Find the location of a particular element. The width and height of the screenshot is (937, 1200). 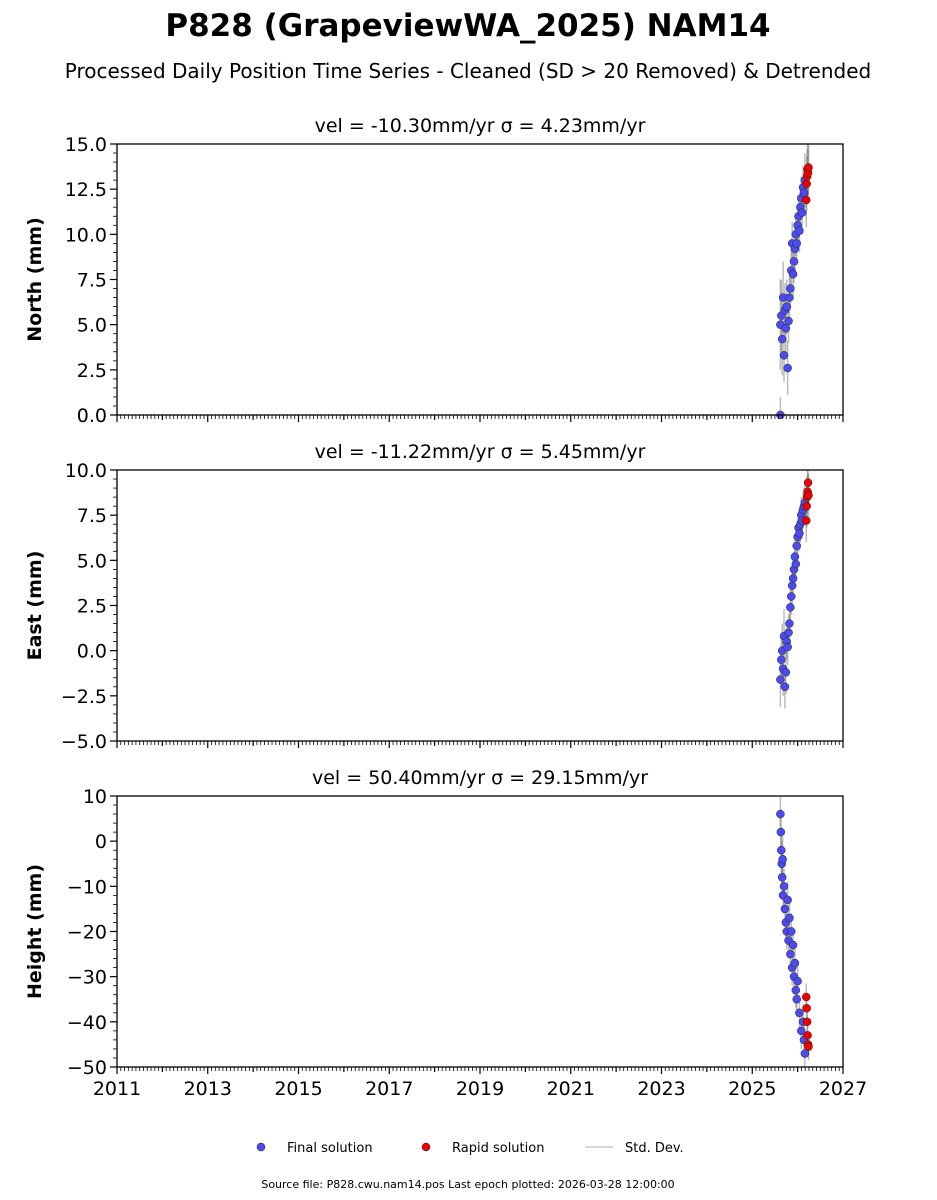

legend-final-label: Final solution is located at coordinates (330, 1148).